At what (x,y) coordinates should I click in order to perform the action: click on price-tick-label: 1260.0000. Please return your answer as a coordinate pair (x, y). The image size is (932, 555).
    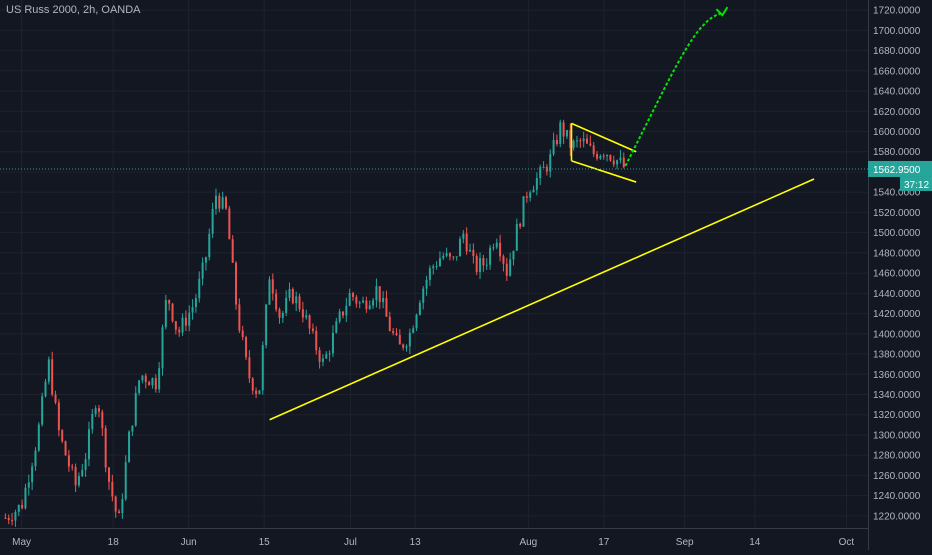
    Looking at the image, I should click on (897, 476).